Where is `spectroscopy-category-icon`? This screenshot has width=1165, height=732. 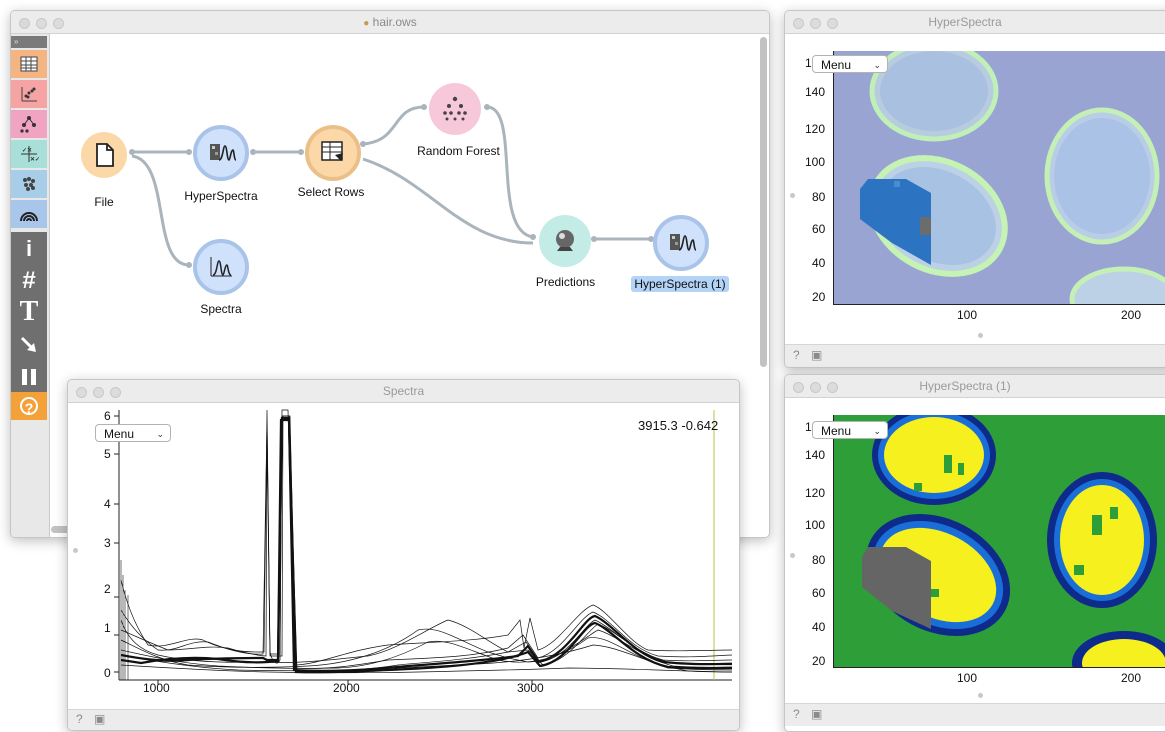 spectroscopy-category-icon is located at coordinates (29, 214).